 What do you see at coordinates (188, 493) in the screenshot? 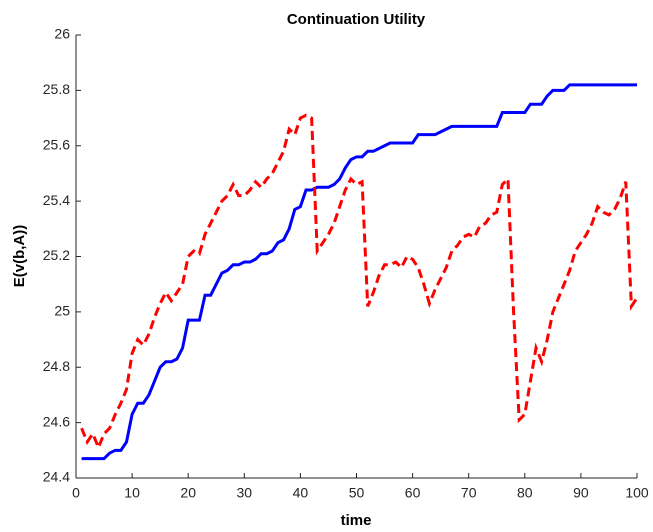
I see `x-tick-label: 20` at bounding box center [188, 493].